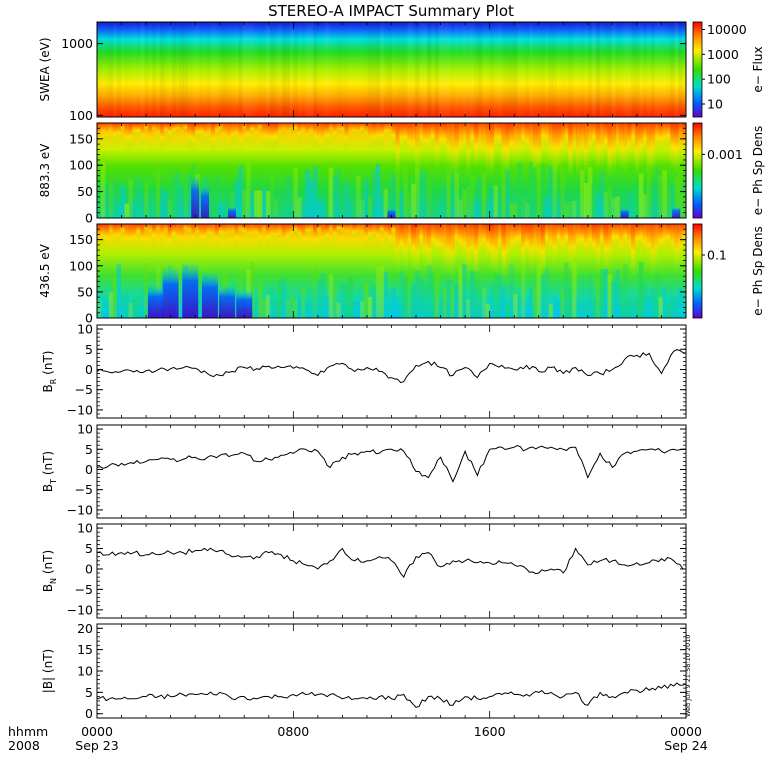 The image size is (780, 780). Describe the element at coordinates (758, 270) in the screenshot. I see `colorbar-label: e− Ph Sp Dens` at that location.